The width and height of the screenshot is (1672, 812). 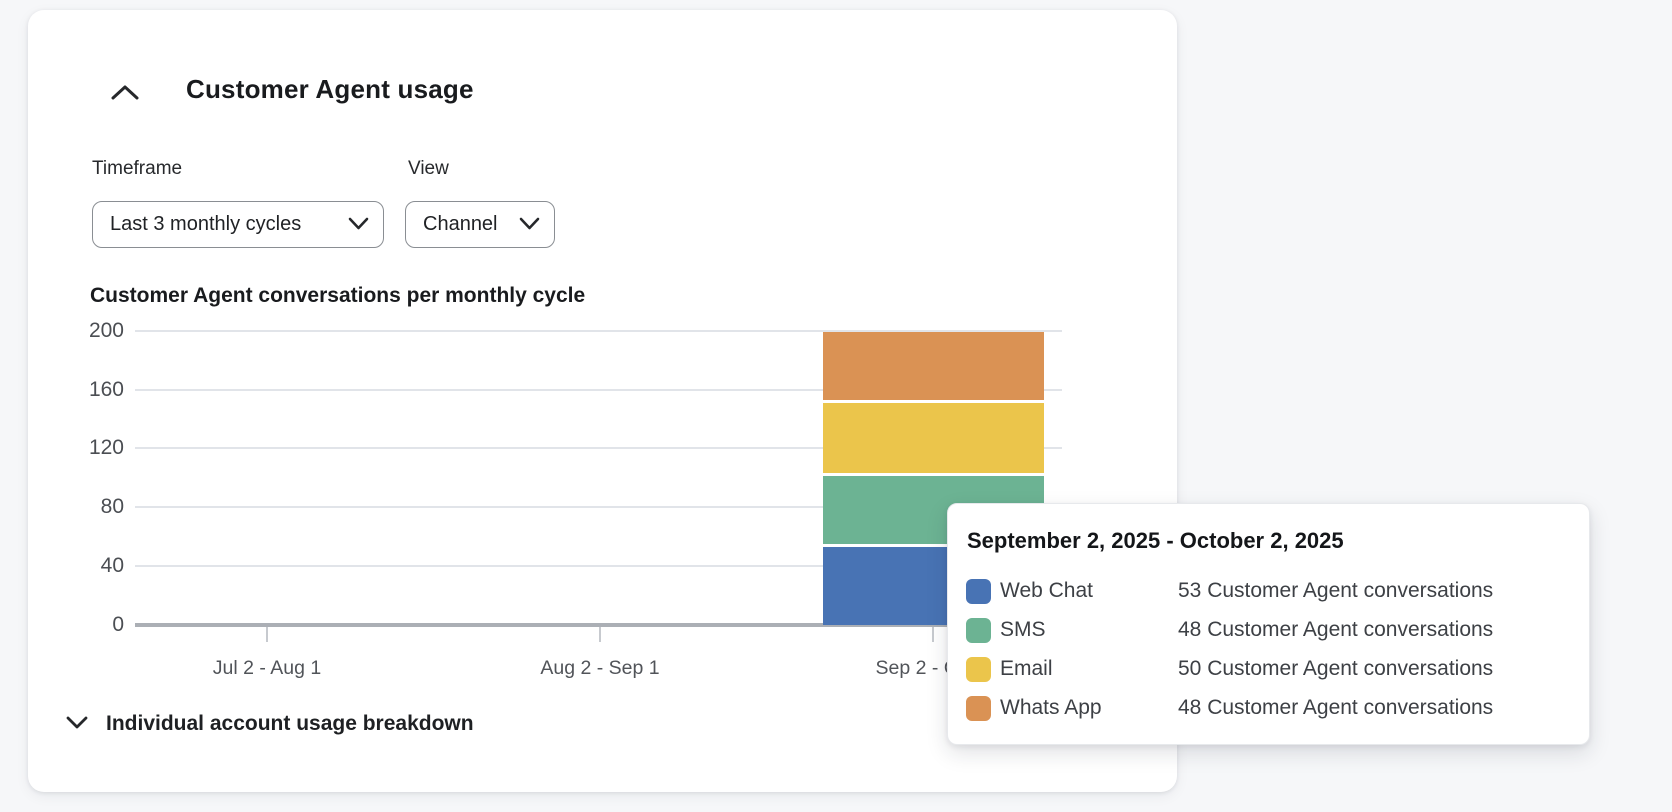 What do you see at coordinates (106, 448) in the screenshot?
I see `y-axis-tick-label: 120` at bounding box center [106, 448].